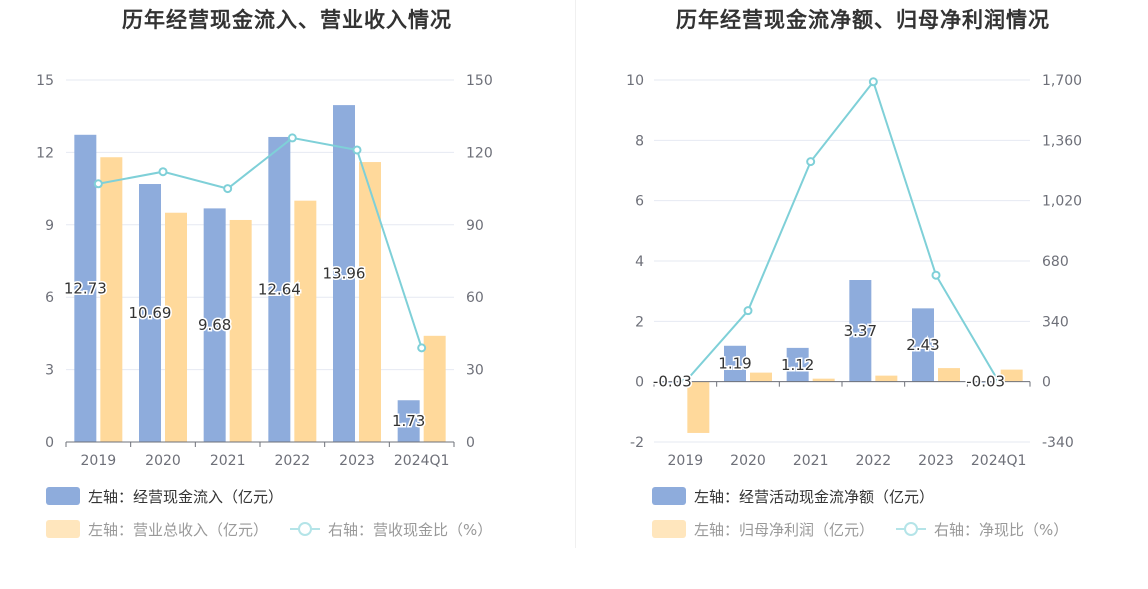 Image resolution: width=1148 pixels, height=589 pixels. I want to click on y-right-tick-label: 1,020, so click(1062, 202).